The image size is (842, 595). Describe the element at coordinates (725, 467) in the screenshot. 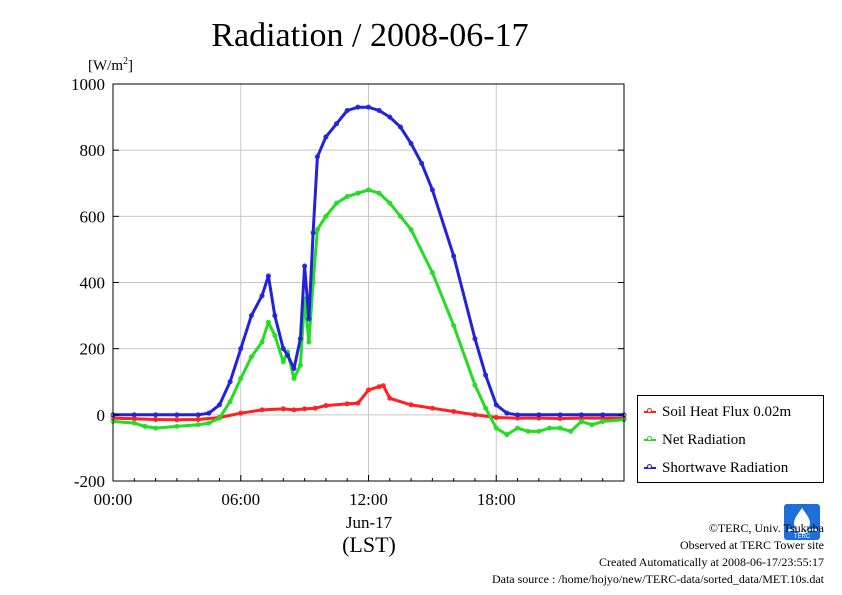

I see `legend-label: Shortwave Radiation` at that location.